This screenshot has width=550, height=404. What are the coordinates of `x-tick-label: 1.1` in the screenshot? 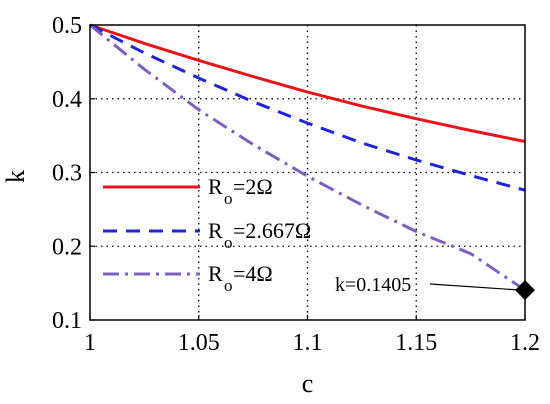 It's located at (308, 343).